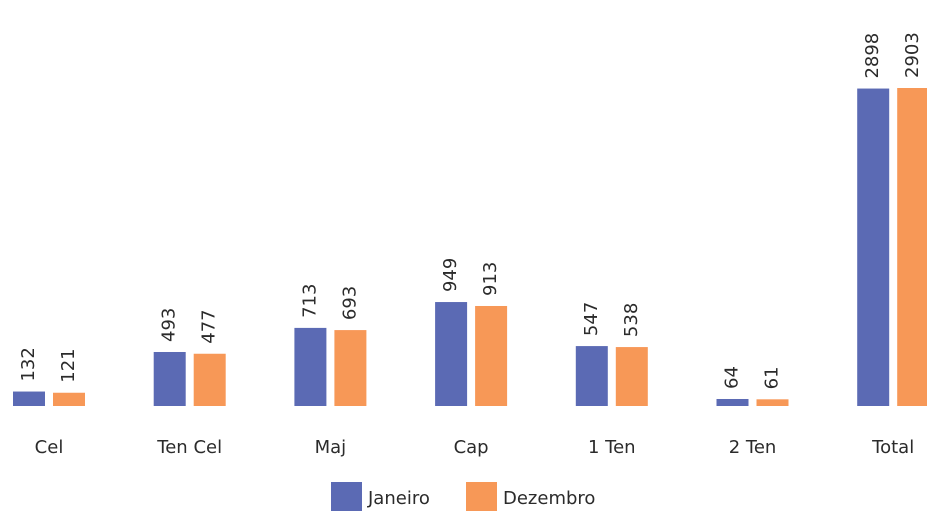  What do you see at coordinates (490, 279) in the screenshot?
I see `data-label: 913` at bounding box center [490, 279].